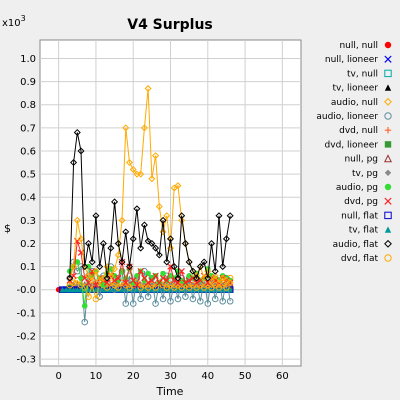 The image size is (400, 400). I want to click on legend-label: null, pg, so click(361, 160).